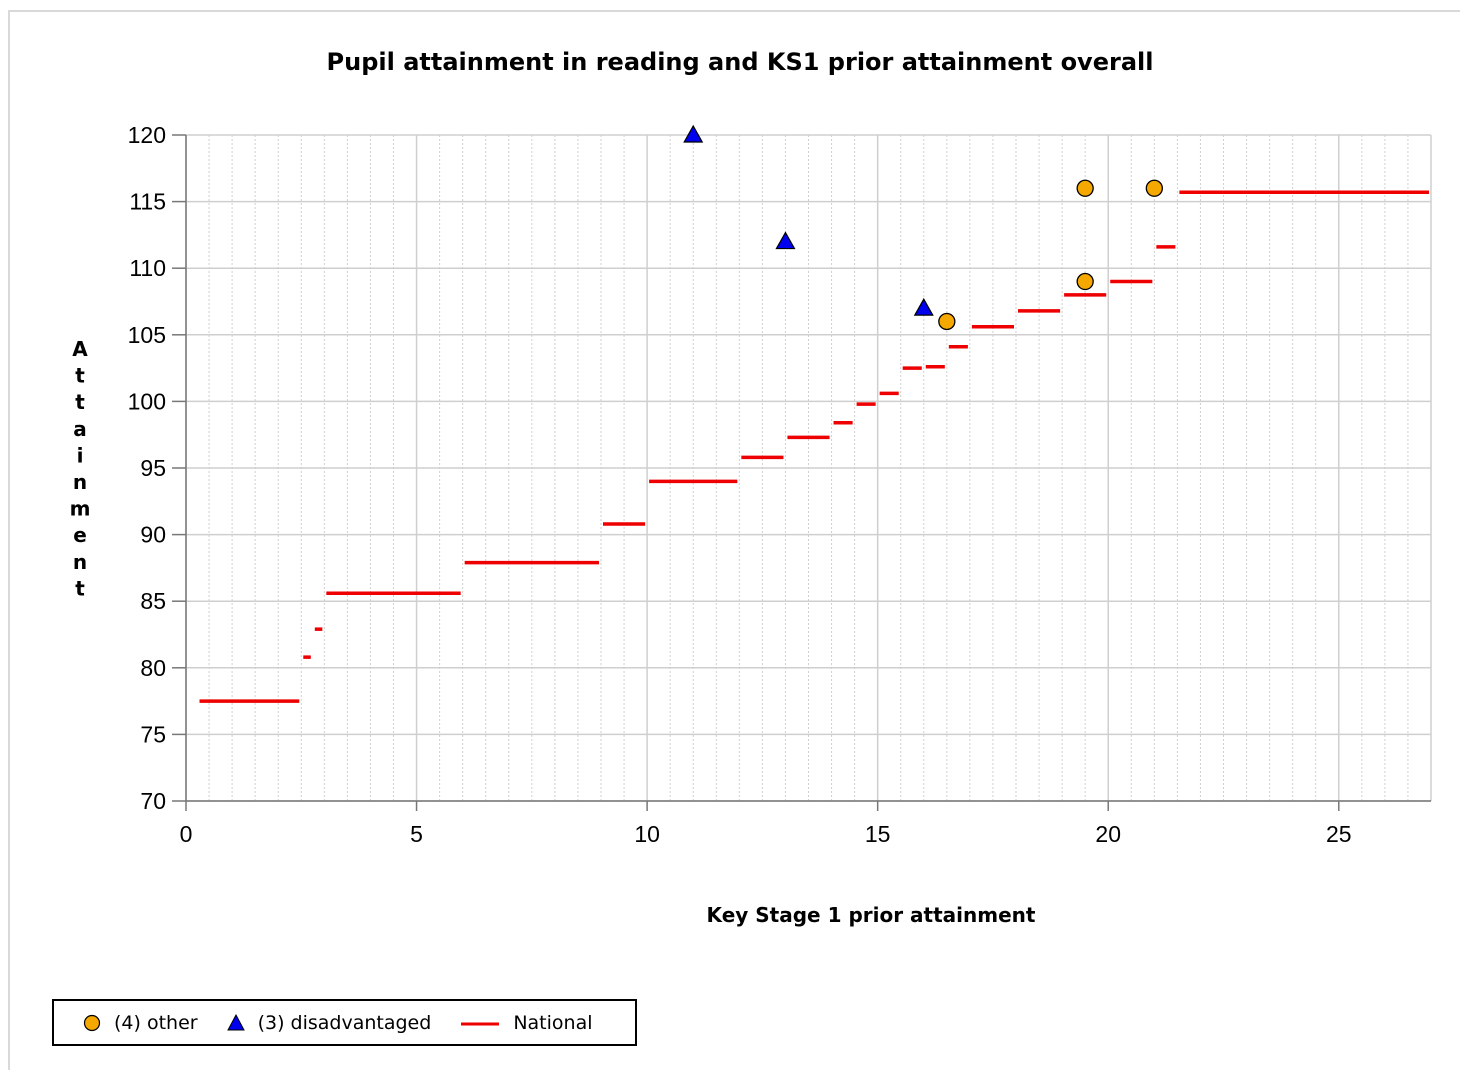 This screenshot has width=1462, height=1073. What do you see at coordinates (80, 509) in the screenshot?
I see `y-axis-label-letter: m` at bounding box center [80, 509].